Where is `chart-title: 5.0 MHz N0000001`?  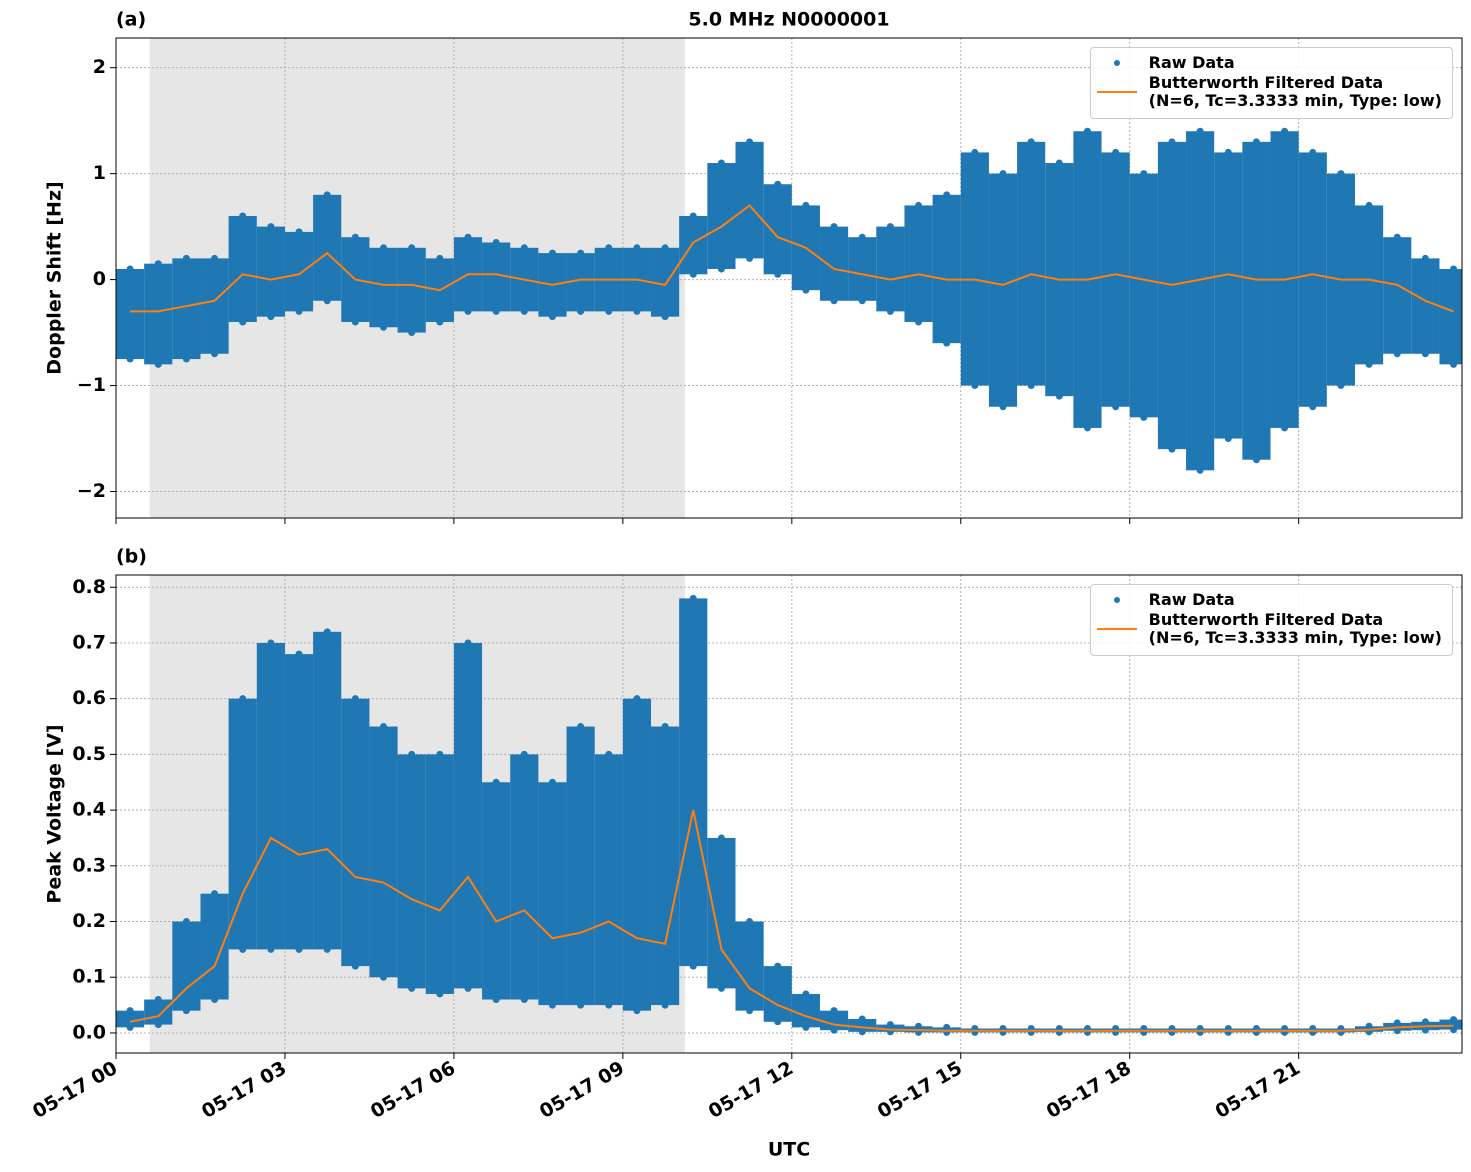 chart-title: 5.0 MHz N0000001 is located at coordinates (788, 20).